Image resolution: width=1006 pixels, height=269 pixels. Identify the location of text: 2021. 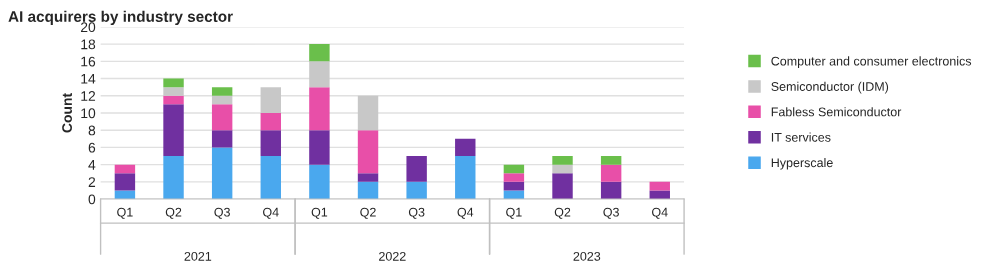
(198, 256).